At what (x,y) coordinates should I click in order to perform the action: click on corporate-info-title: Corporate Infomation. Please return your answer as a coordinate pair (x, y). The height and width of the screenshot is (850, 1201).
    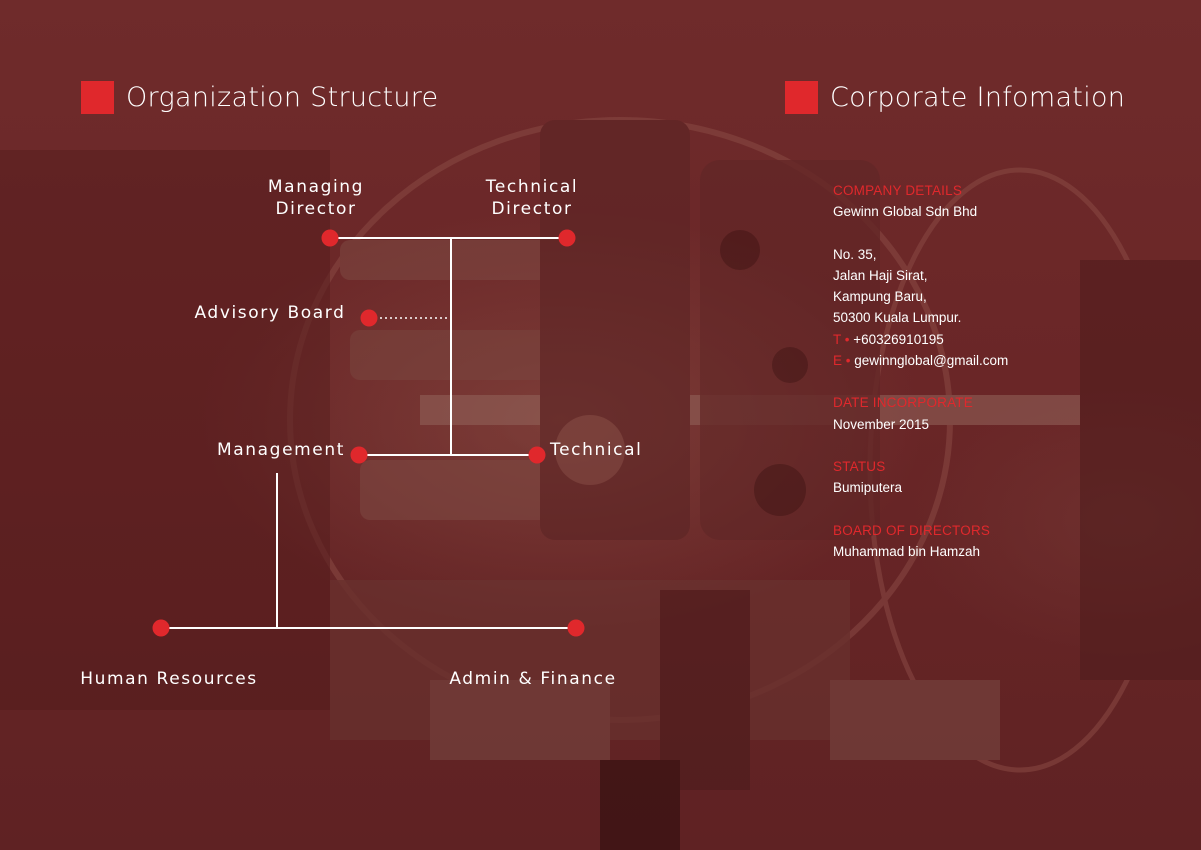
    Looking at the image, I should click on (978, 97).